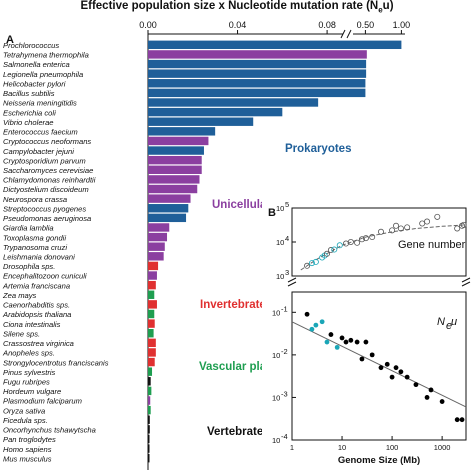 This screenshot has width=474, height=474. I want to click on category-label: Oryza sativa, so click(24, 410).